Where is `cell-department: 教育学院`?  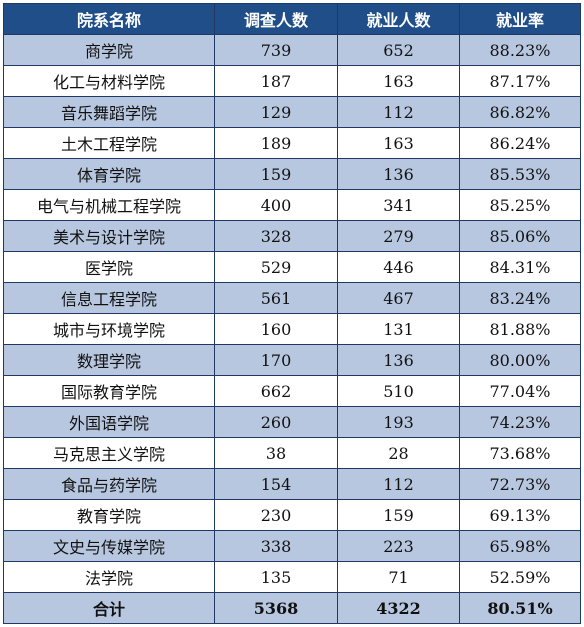 cell-department: 教育学院 is located at coordinates (109, 515).